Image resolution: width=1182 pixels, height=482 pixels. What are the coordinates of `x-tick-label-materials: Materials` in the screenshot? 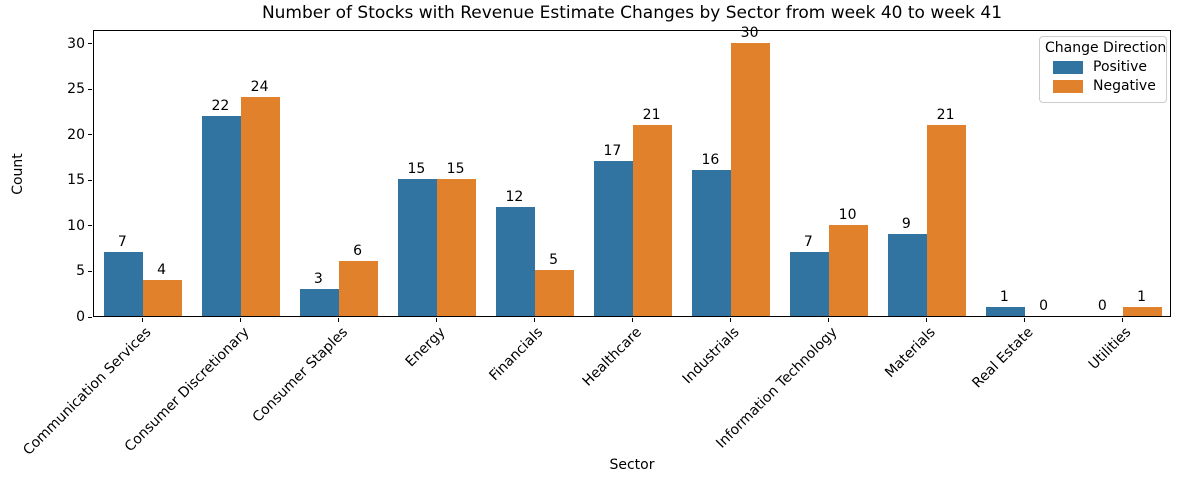 It's located at (910, 352).